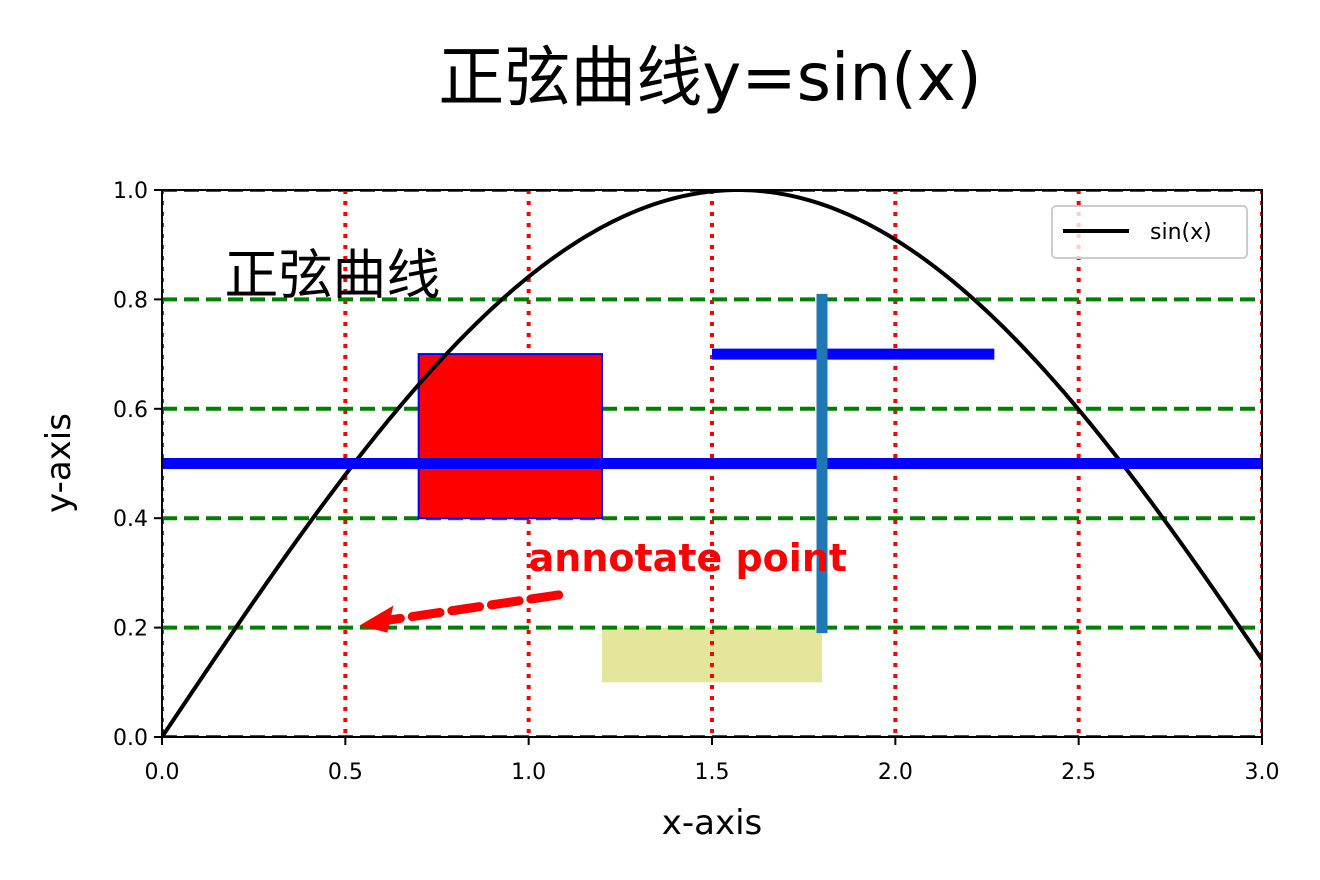 The height and width of the screenshot is (880, 1320). What do you see at coordinates (472, 608) in the screenshot?
I see `annotation-arrow-shaft` at bounding box center [472, 608].